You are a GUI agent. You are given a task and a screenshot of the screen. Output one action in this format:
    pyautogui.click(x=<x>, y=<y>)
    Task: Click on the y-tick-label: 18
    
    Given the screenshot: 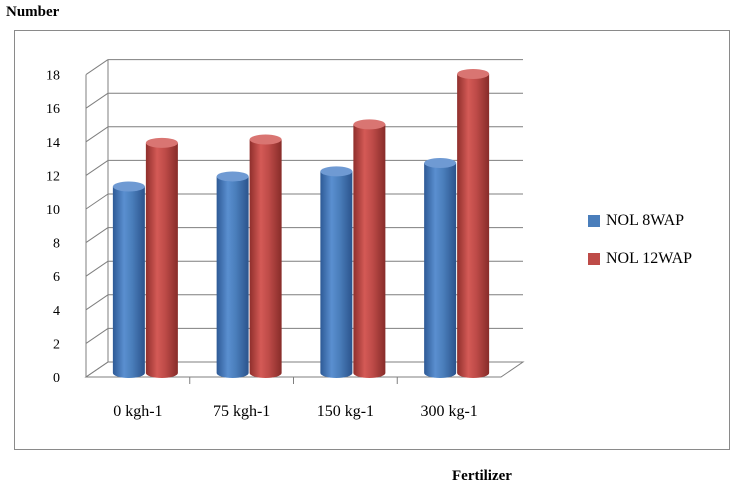 What is the action you would take?
    pyautogui.click(x=53, y=76)
    